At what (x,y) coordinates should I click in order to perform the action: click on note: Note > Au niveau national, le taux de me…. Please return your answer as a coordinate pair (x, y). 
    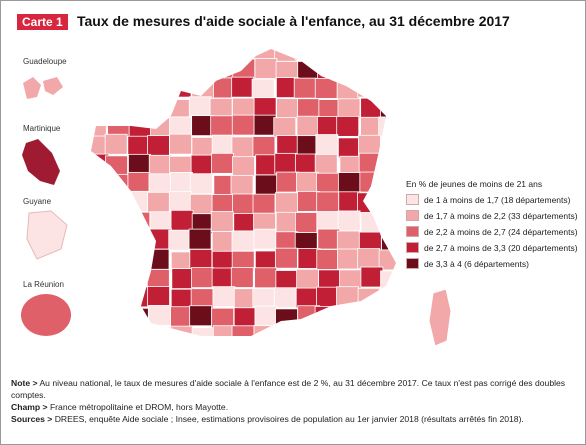
    Looking at the image, I should click on (294, 389).